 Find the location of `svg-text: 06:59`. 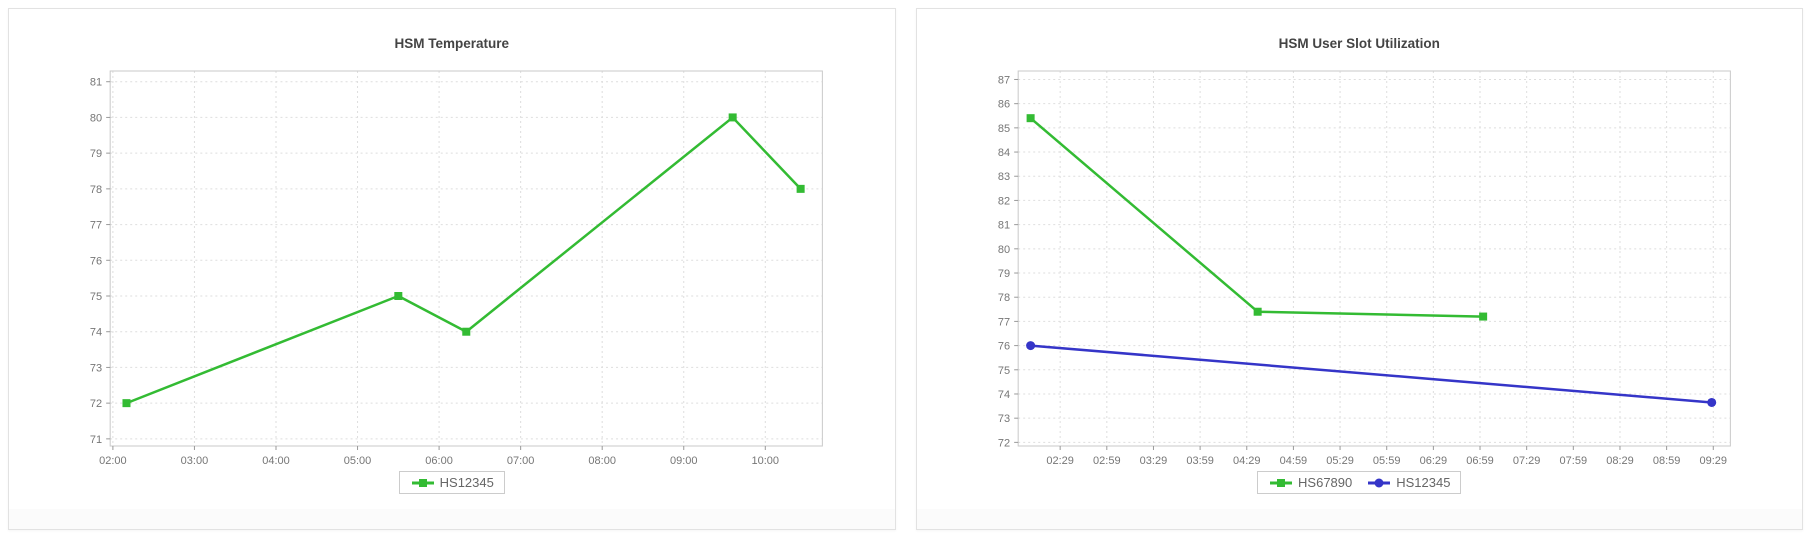

svg-text: 06:59 is located at coordinates (1480, 461).